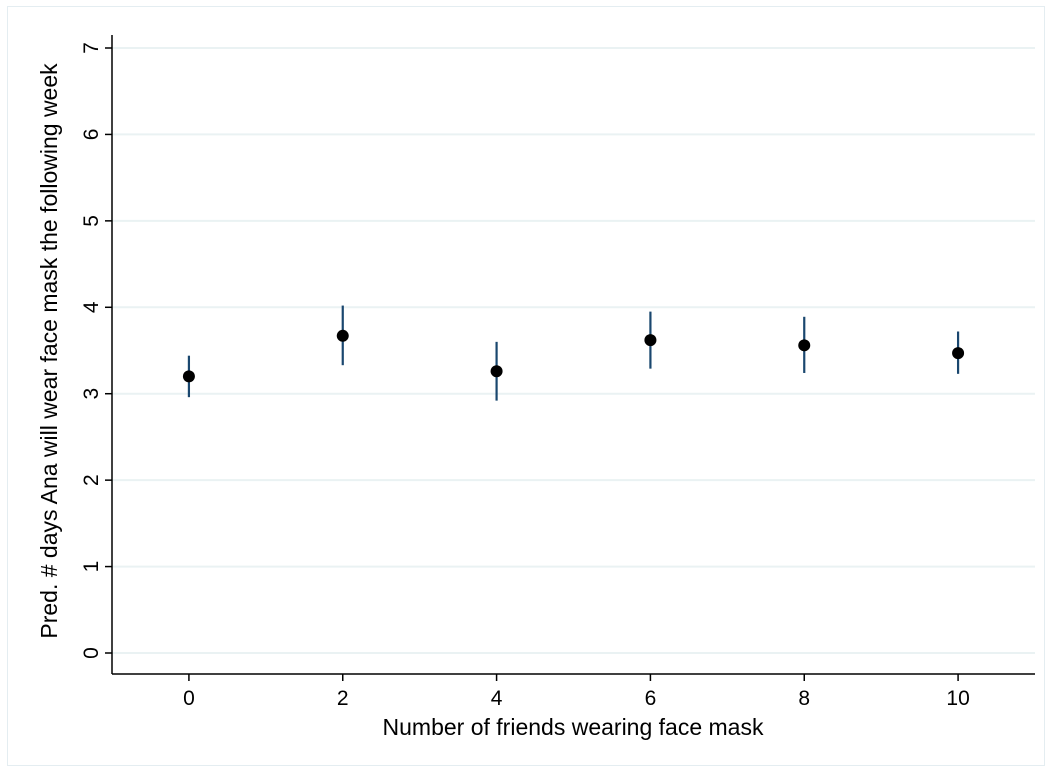 The image size is (1049, 770). I want to click on y-tick-label: 5, so click(91, 221).